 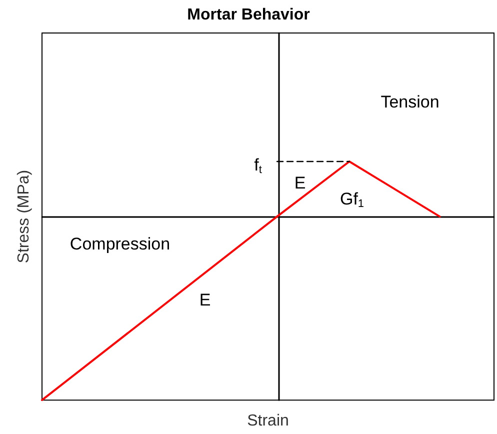 I want to click on text: Tension, so click(x=410, y=102).